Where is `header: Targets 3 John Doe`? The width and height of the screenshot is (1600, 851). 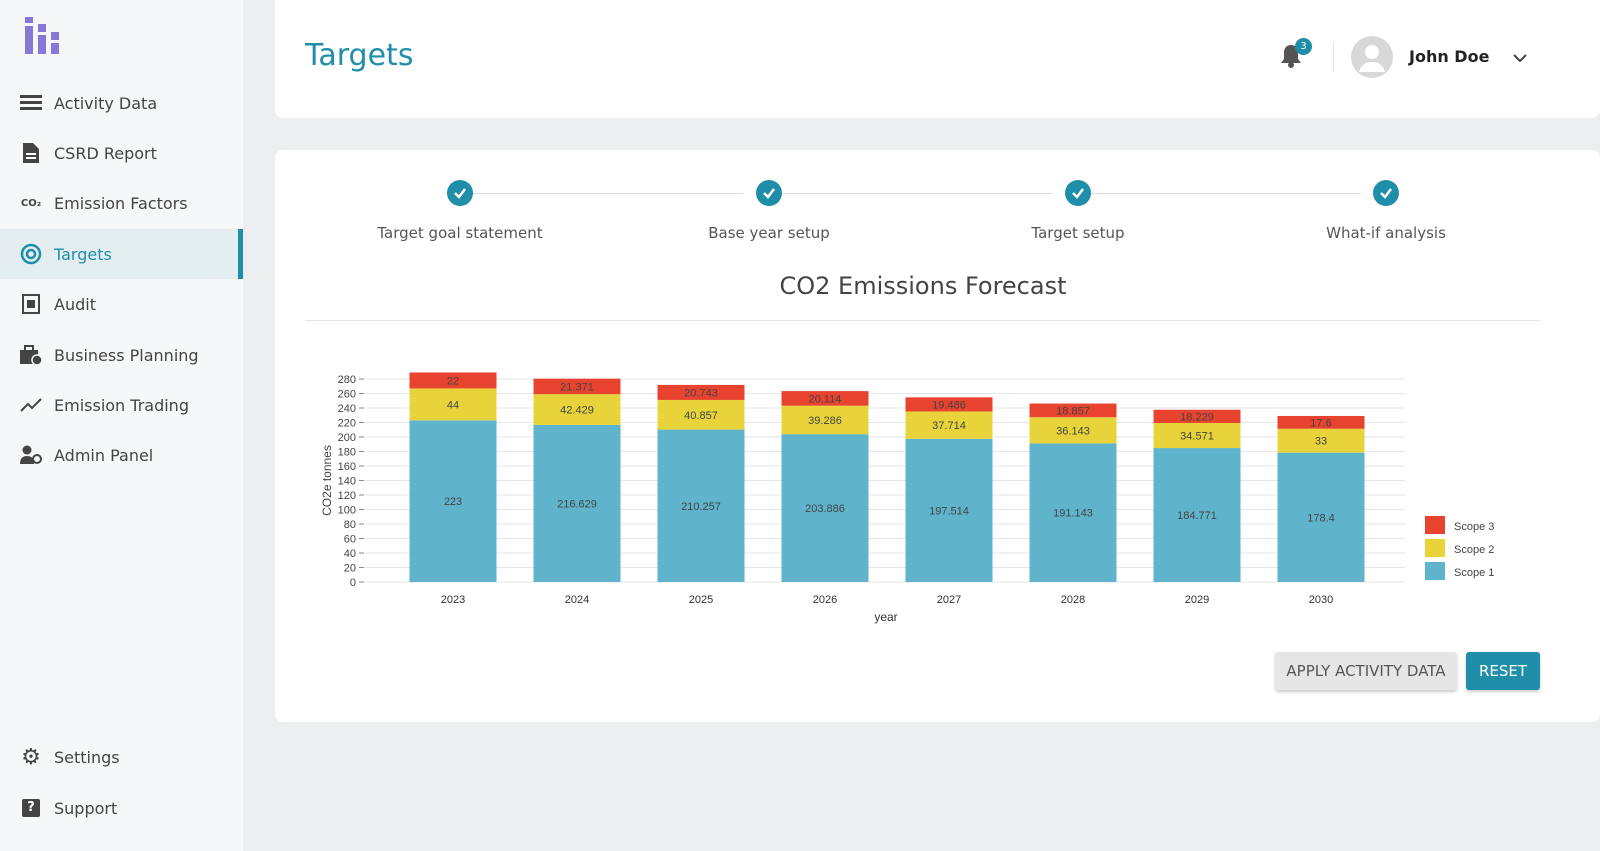
header: Targets 3 John Doe is located at coordinates (937, 59).